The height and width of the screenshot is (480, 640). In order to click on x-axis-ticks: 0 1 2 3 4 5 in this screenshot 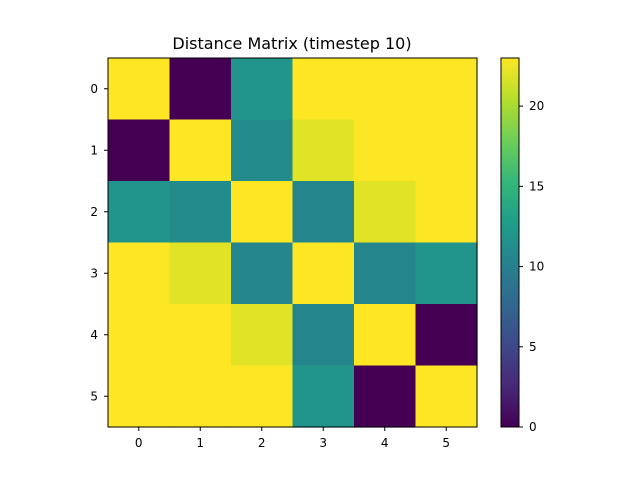, I will do `click(292, 438)`.